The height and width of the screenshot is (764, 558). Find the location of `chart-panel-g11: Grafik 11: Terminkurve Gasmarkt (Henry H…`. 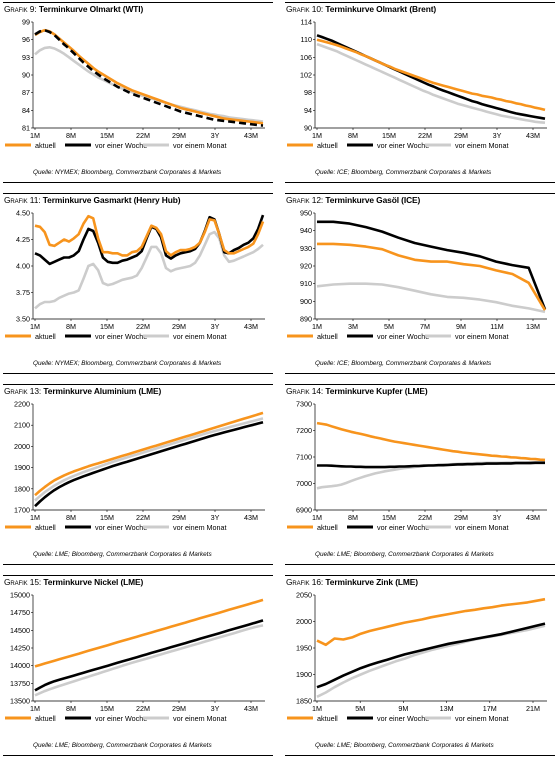

chart-panel-g11: Grafik 11: Terminkurve Gasmarkt (Henry H… is located at coordinates (138, 287).